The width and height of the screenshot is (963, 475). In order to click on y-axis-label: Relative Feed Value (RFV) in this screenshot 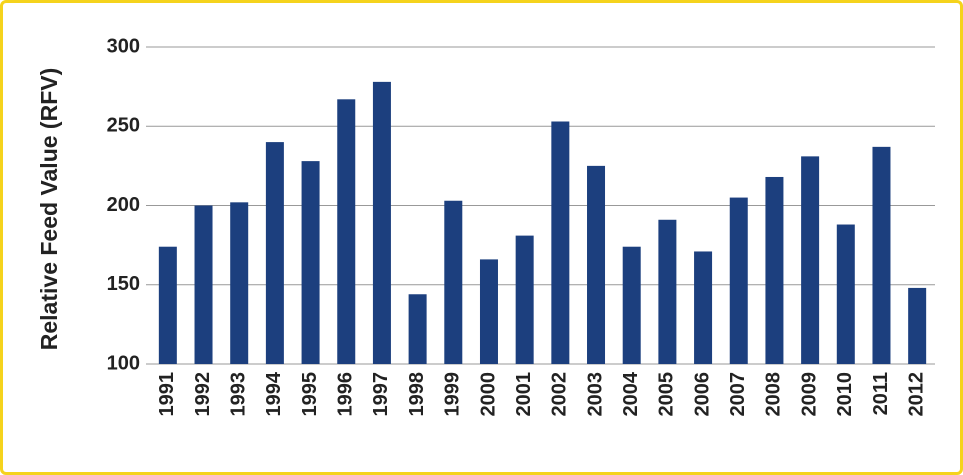, I will do `click(49, 209)`.